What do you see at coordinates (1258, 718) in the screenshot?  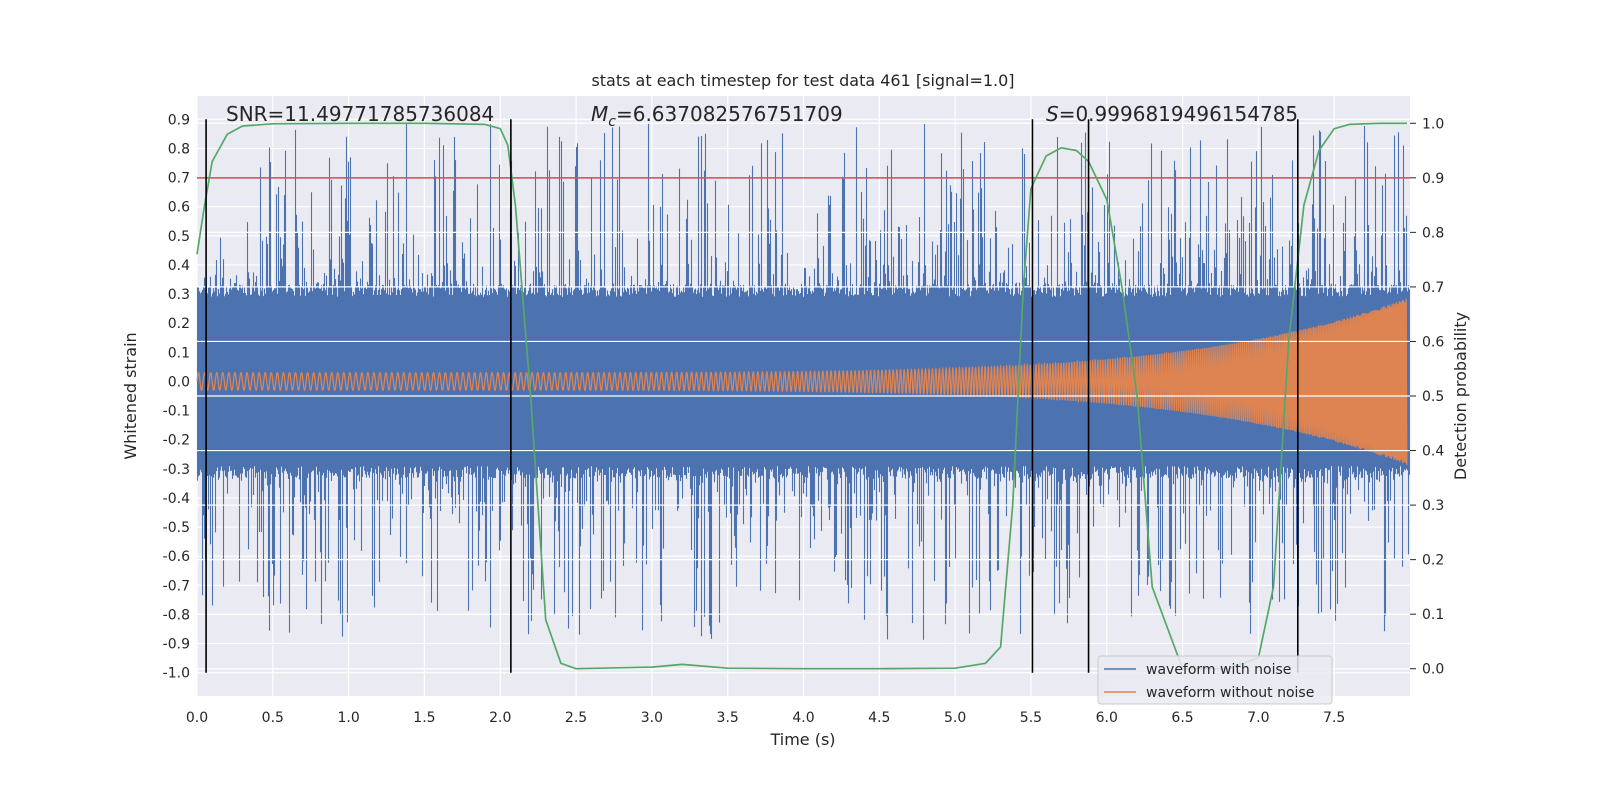 I see `x-tick-label: 7.0` at bounding box center [1258, 718].